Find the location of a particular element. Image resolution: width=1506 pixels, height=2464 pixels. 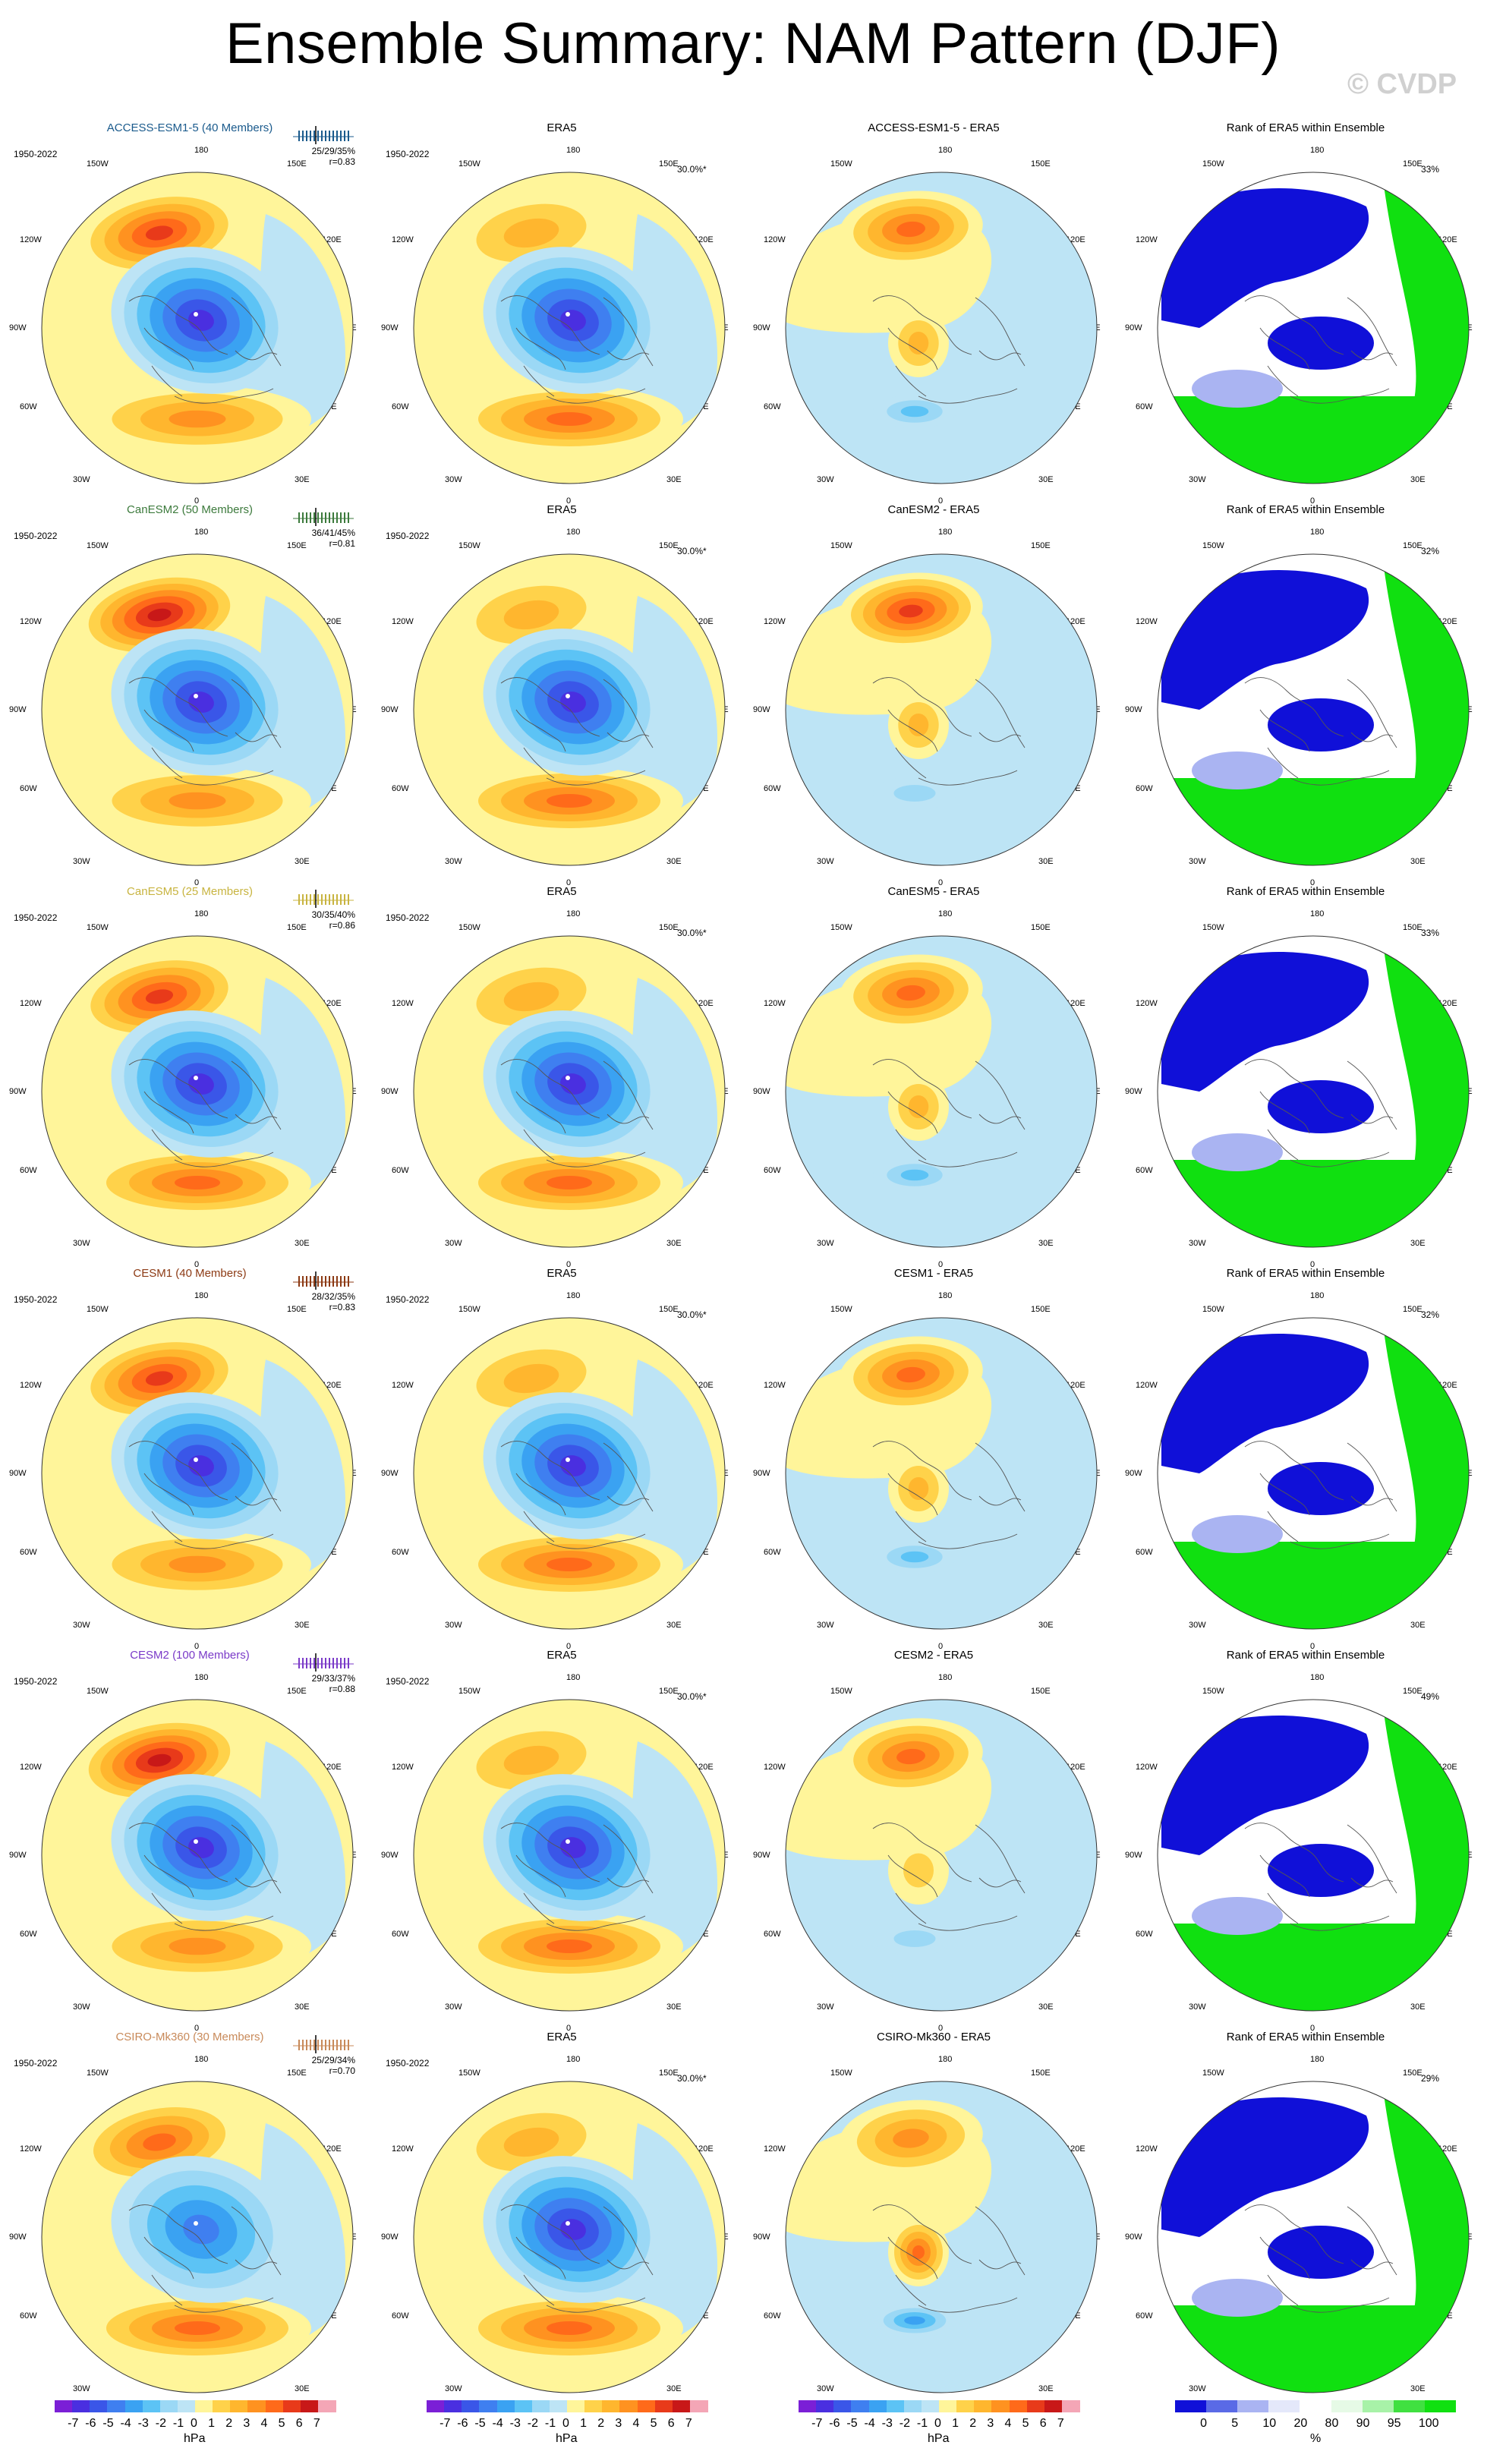

colorbar-tick-label: 20 is located at coordinates (1300, 2423).